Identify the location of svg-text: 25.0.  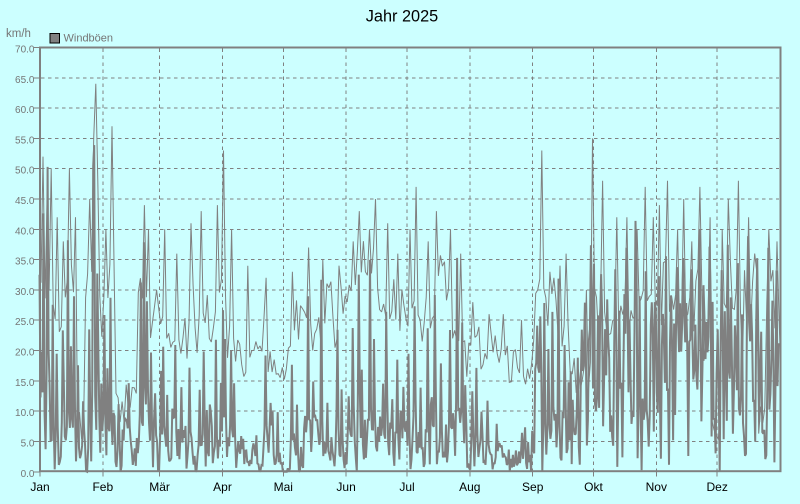
(25, 322).